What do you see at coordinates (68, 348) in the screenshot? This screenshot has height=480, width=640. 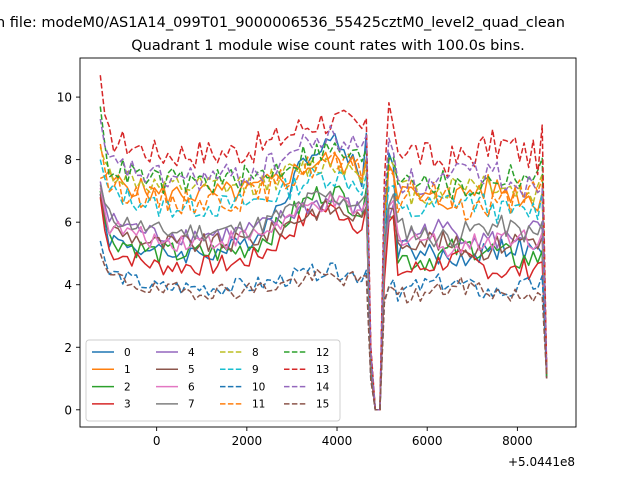 I see `y-tick-label: 2` at bounding box center [68, 348].